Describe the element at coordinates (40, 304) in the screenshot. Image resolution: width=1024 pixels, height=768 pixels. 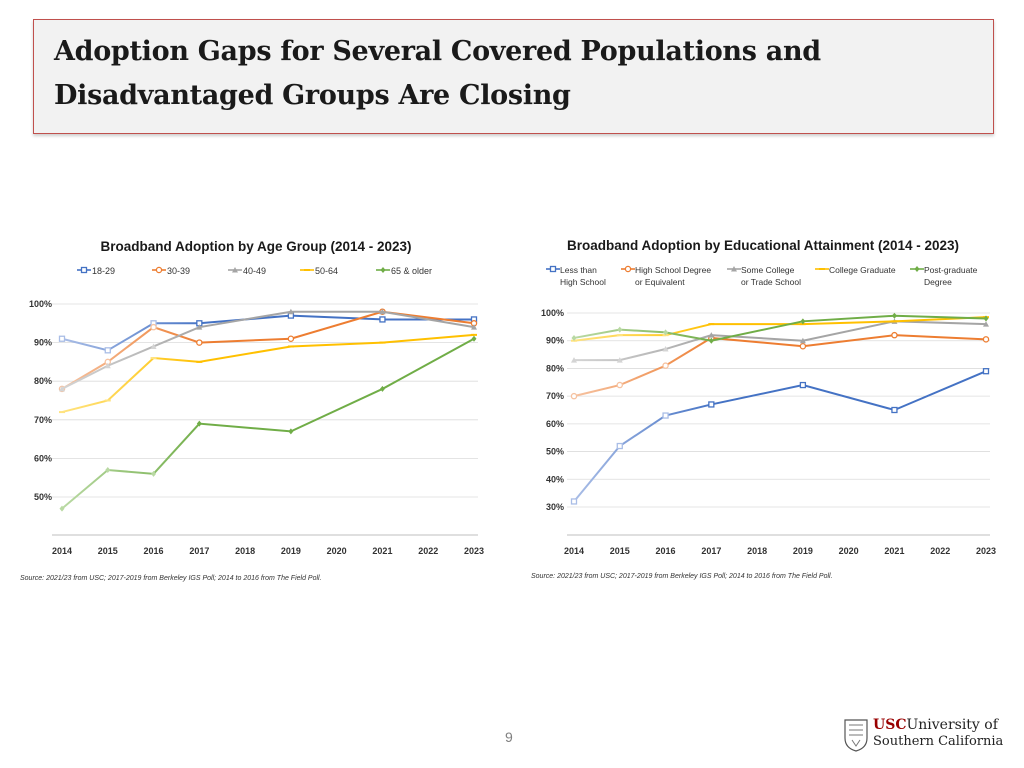
I see `chart-0-y-tick-0: 100%` at that location.